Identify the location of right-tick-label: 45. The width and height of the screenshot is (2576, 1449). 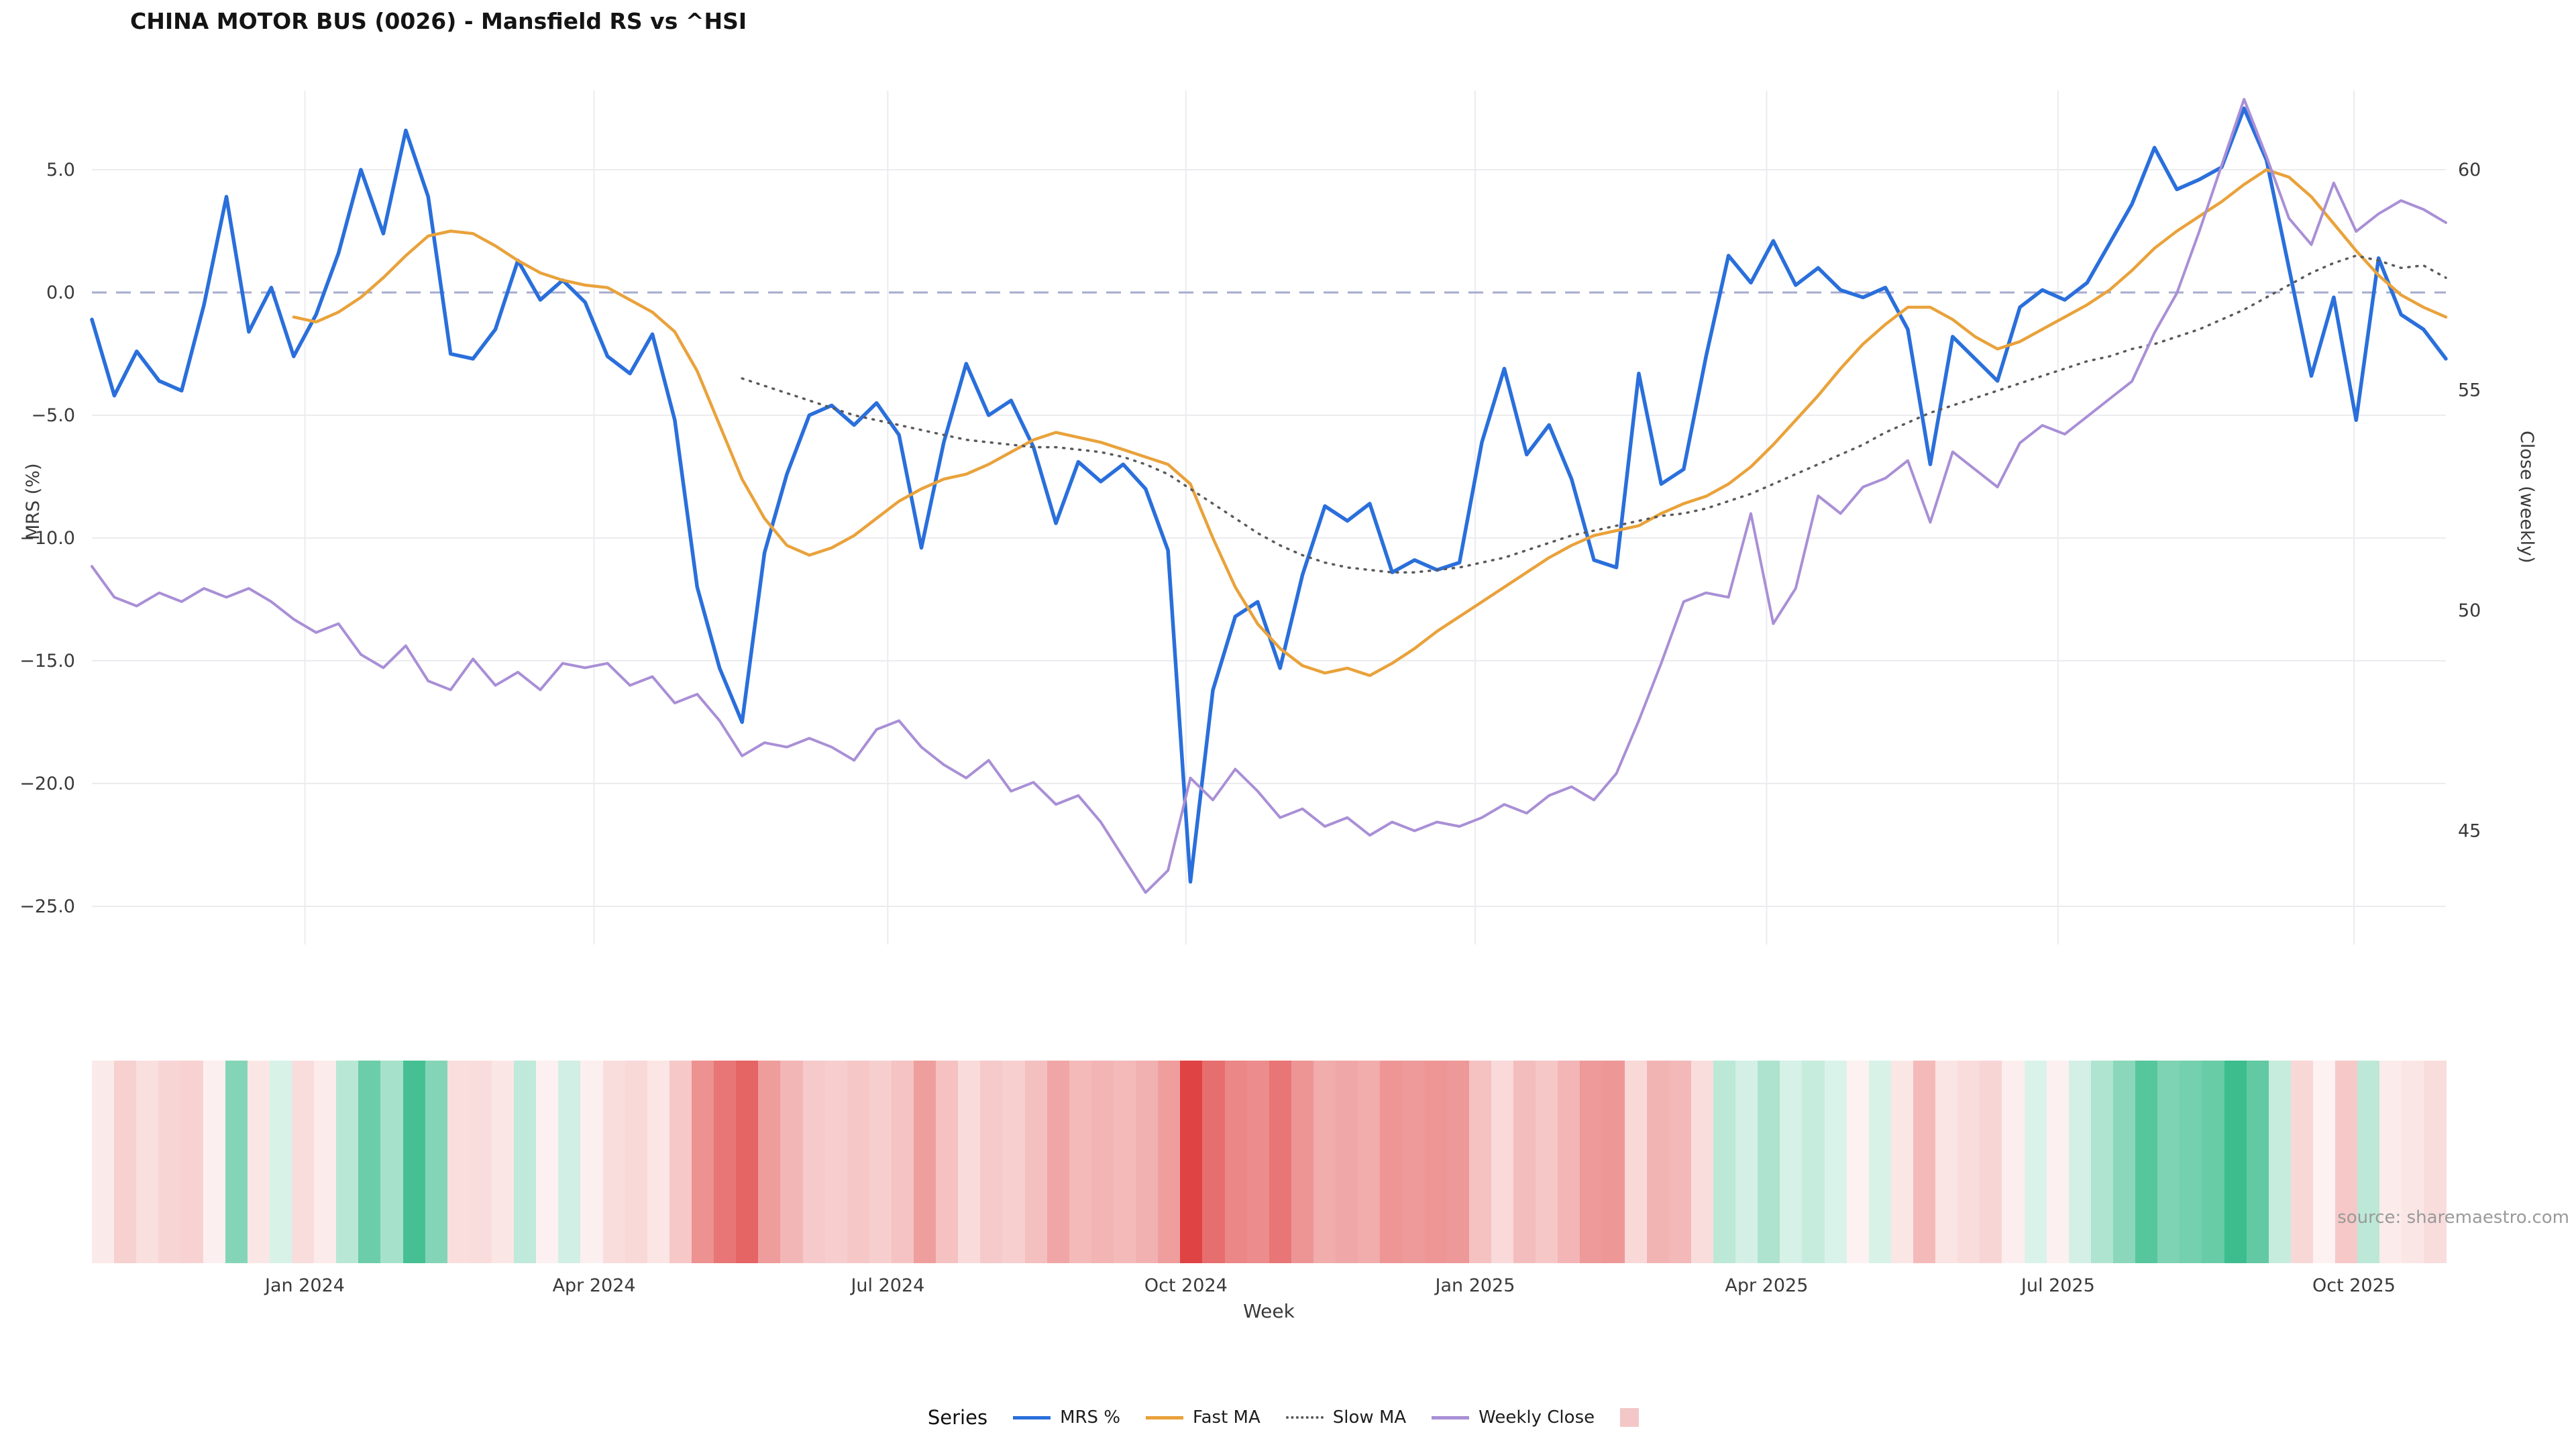
(2469, 831).